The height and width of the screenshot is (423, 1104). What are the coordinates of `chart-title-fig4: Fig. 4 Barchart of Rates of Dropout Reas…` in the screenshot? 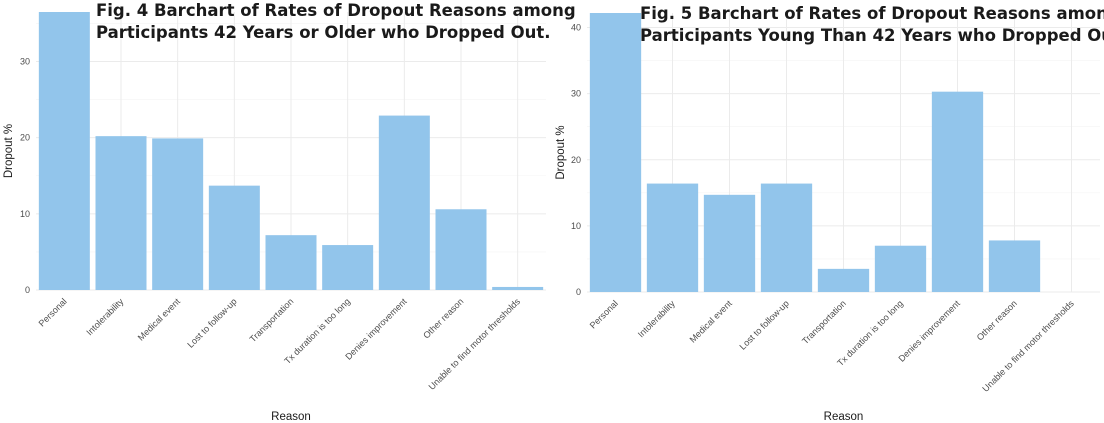 It's located at (336, 22).